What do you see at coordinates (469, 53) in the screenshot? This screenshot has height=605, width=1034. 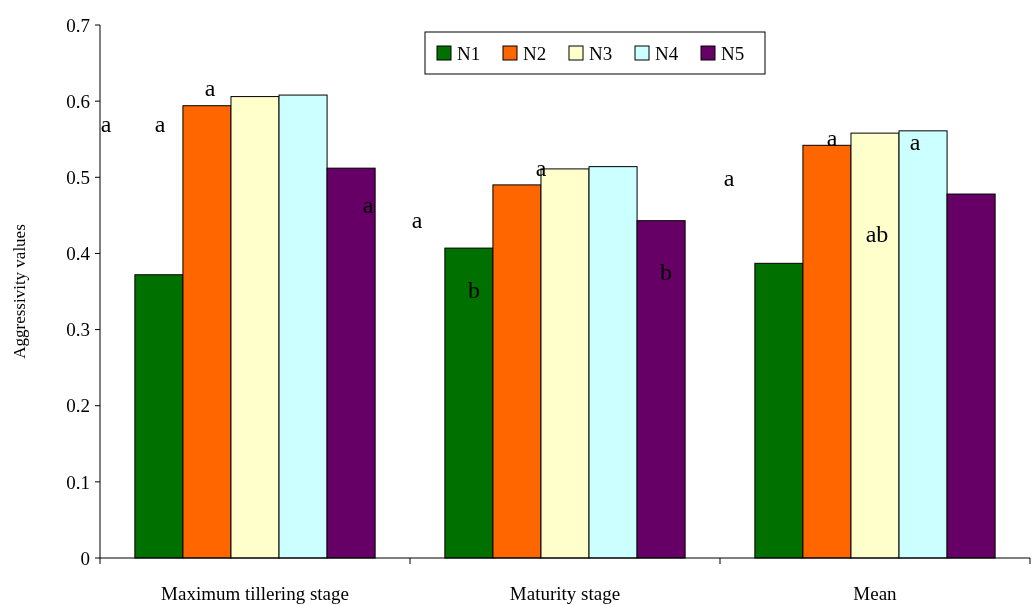 I see `legend-label: N1` at bounding box center [469, 53].